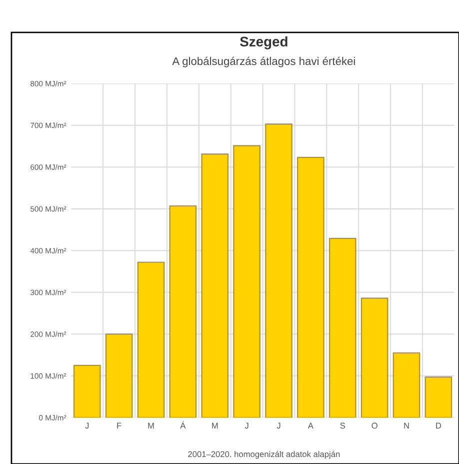 The height and width of the screenshot is (464, 459). Describe the element at coordinates (183, 424) in the screenshot. I see `x-tick-label: Á` at that location.